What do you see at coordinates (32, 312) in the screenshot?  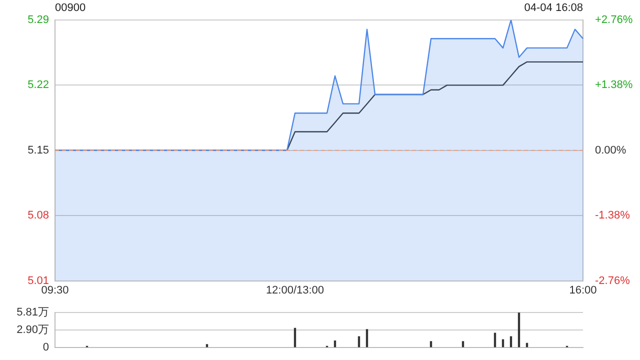 I see `y-tick-label: 5.81万` at bounding box center [32, 312].